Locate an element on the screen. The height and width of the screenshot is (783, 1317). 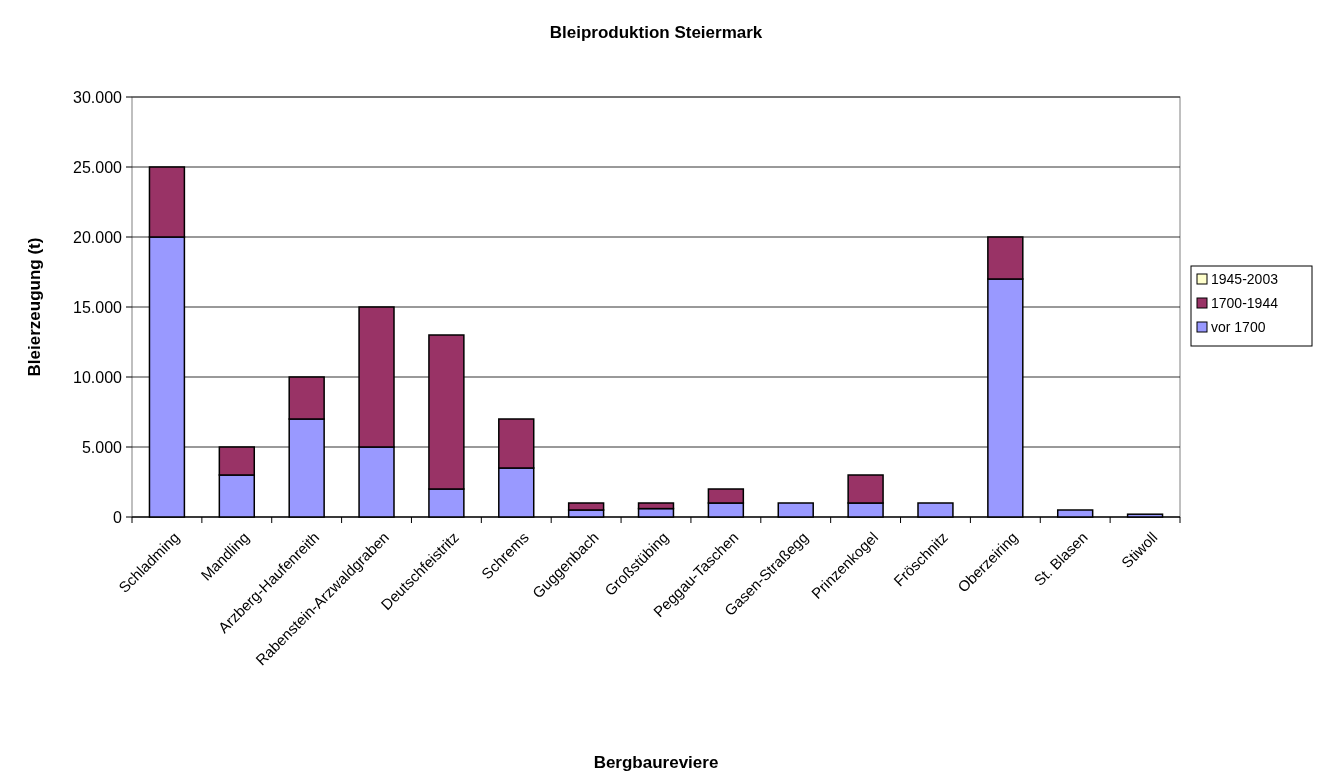
y-tick-label: 20.000 is located at coordinates (98, 237).